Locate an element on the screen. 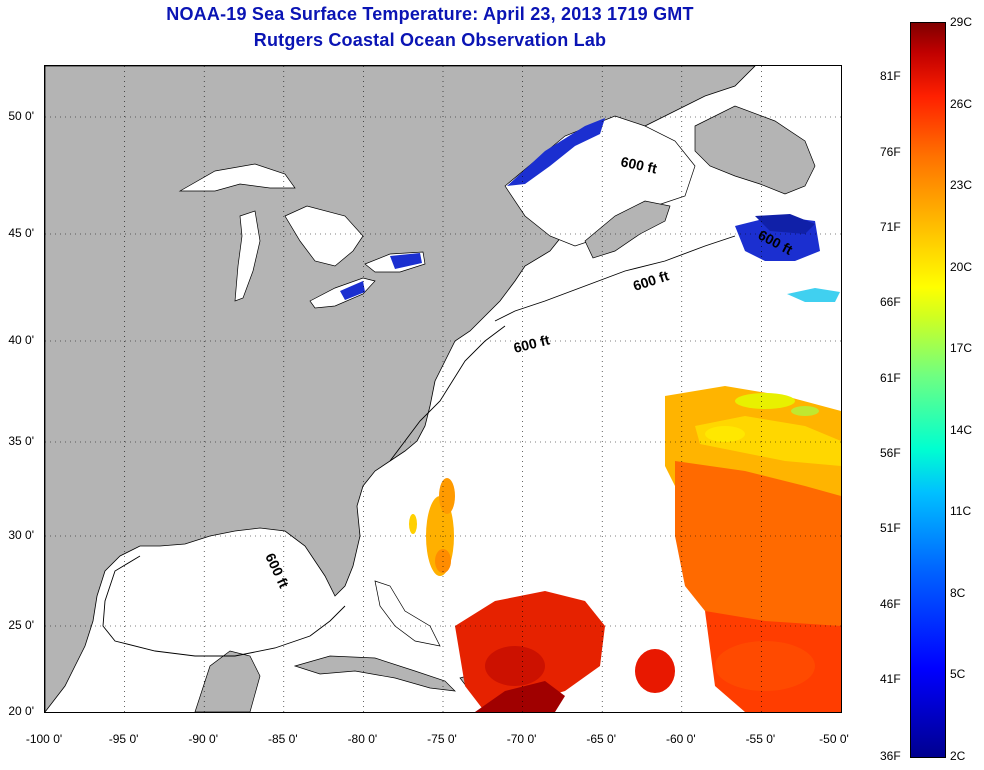 The width and height of the screenshot is (984, 770). temperature-colorbar is located at coordinates (928, 390).